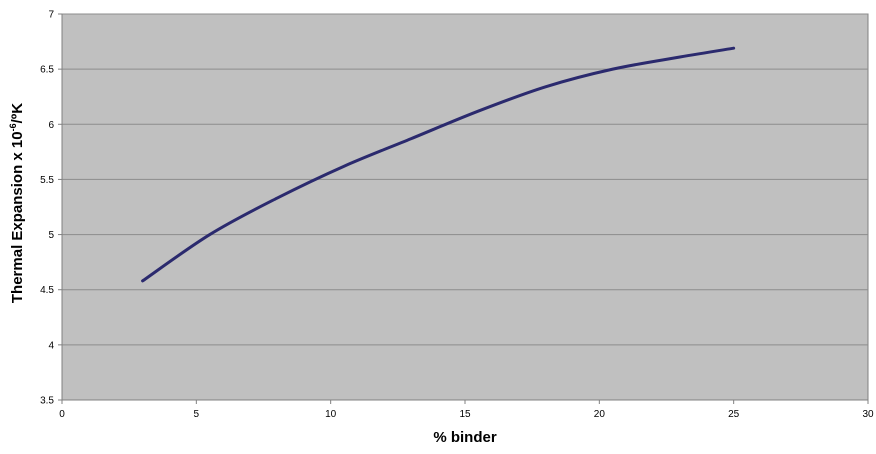 Image resolution: width=876 pixels, height=454 pixels. Describe the element at coordinates (197, 414) in the screenshot. I see `x-tick-label: 5` at that location.